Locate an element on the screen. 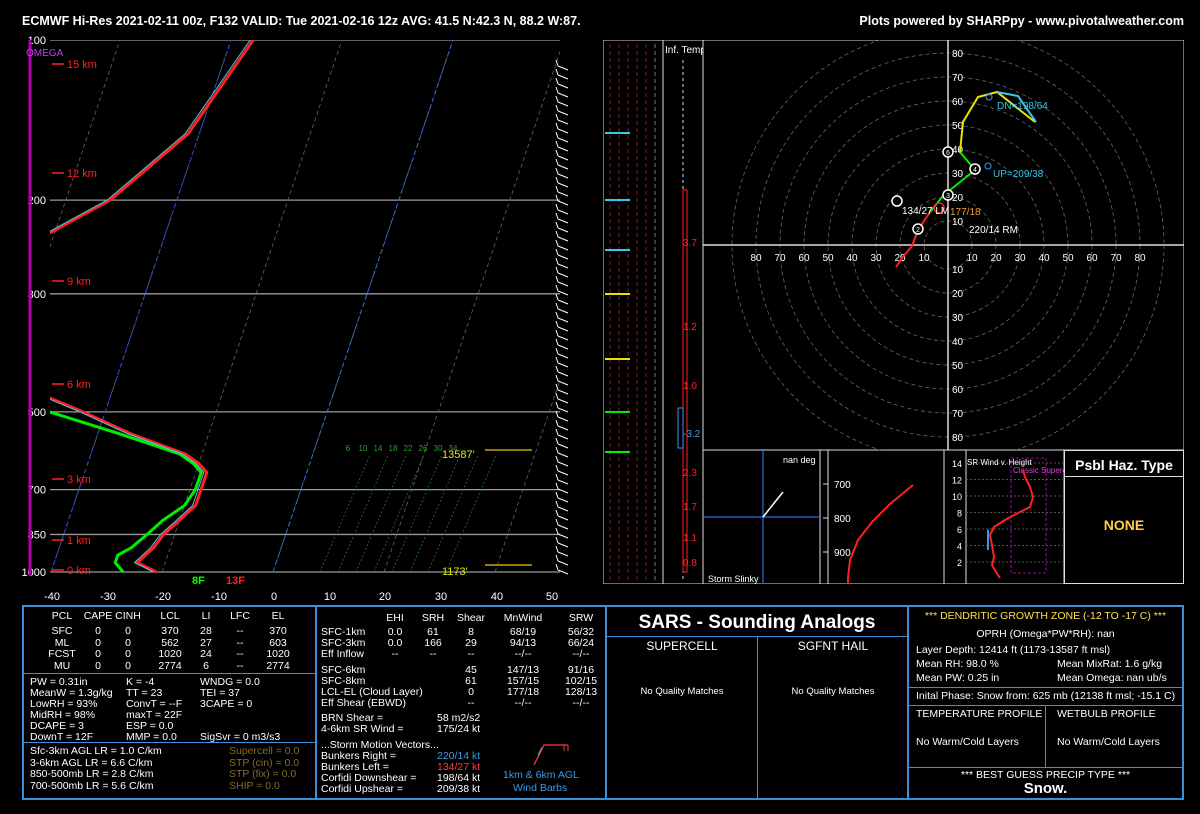 The width and height of the screenshot is (1200, 814). lapse-rate: Sfc-3km AGL LR = 1.0 C/km is located at coordinates (96, 751).